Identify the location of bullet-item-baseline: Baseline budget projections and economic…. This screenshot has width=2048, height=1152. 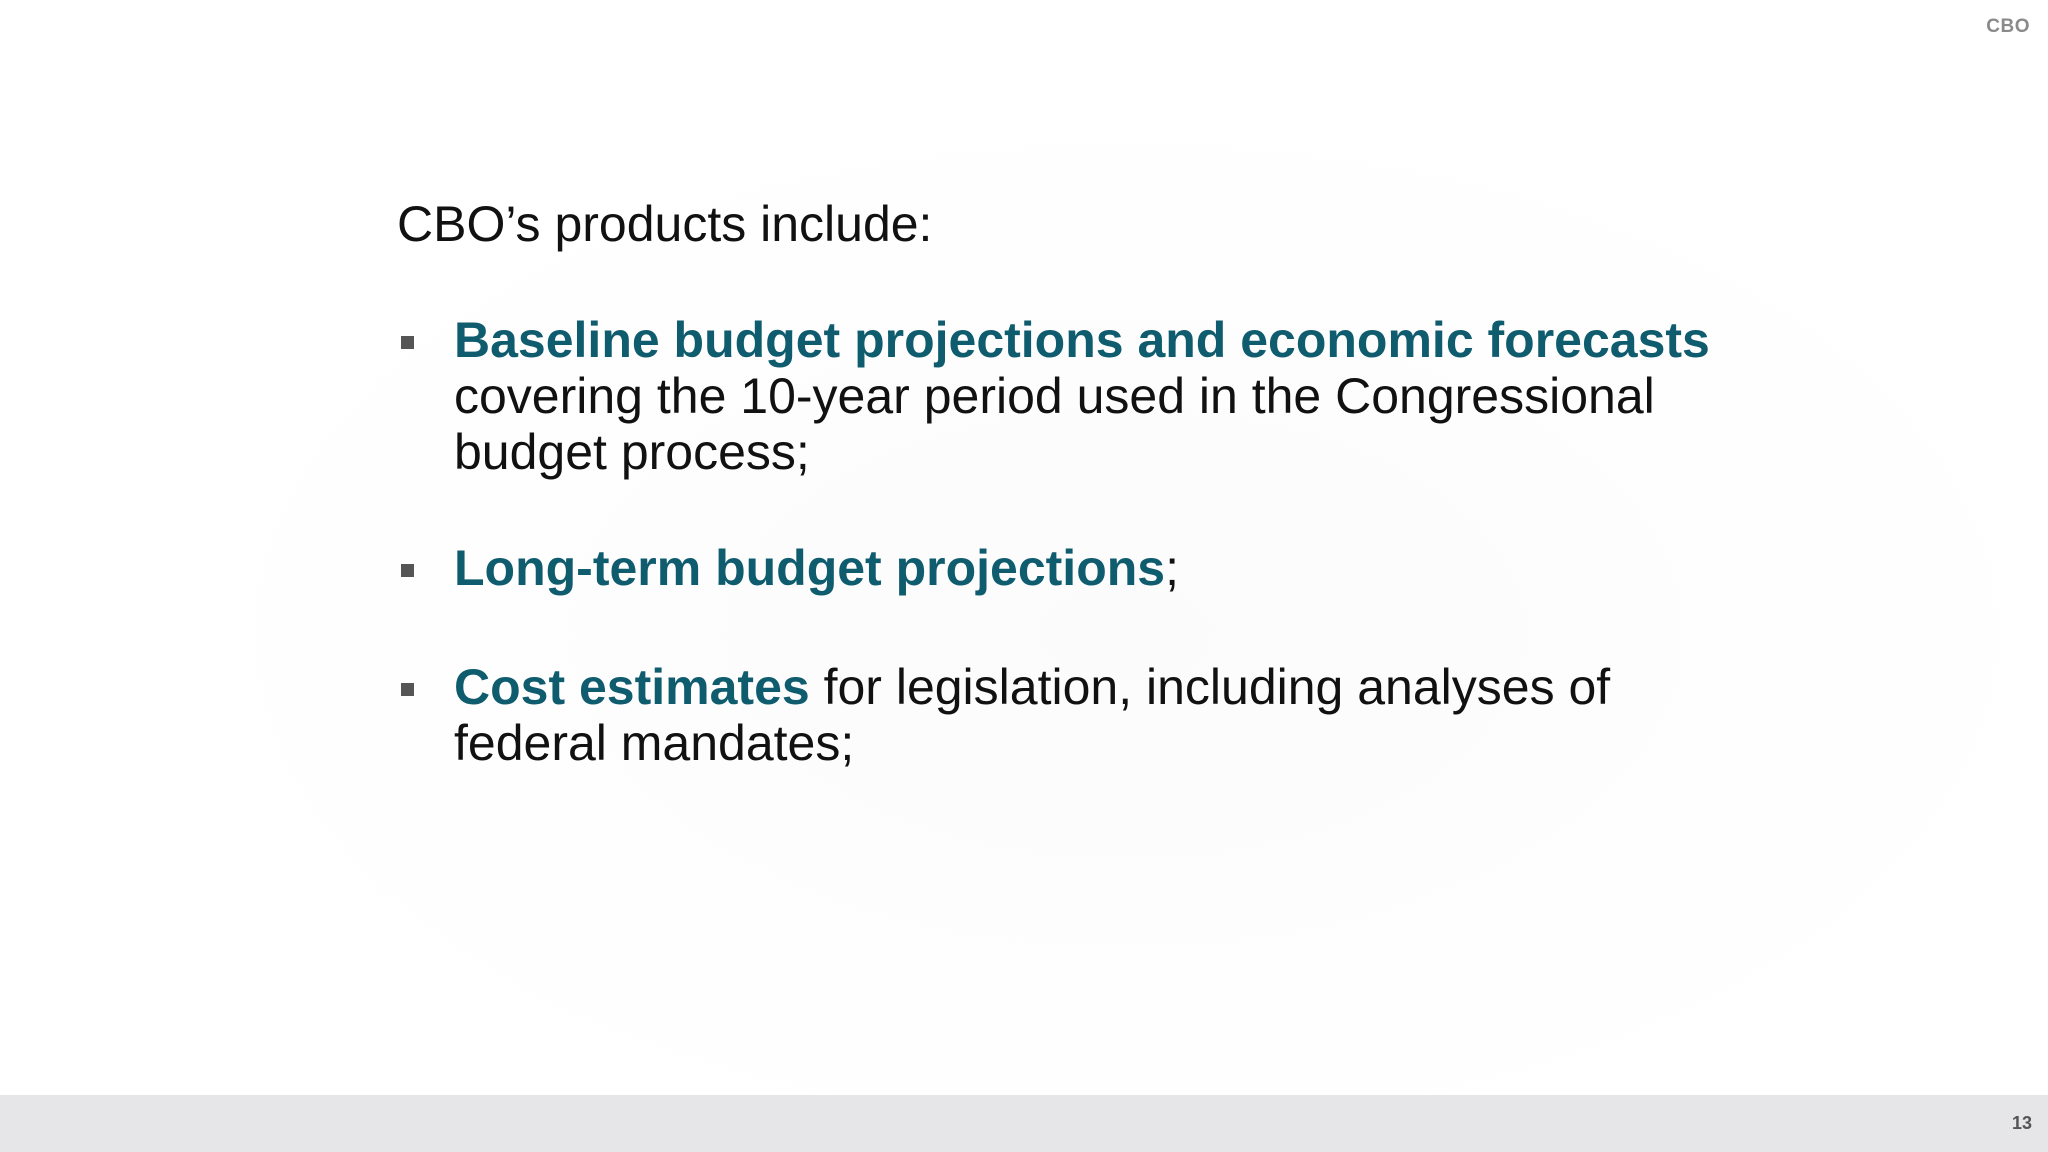
(1057, 396).